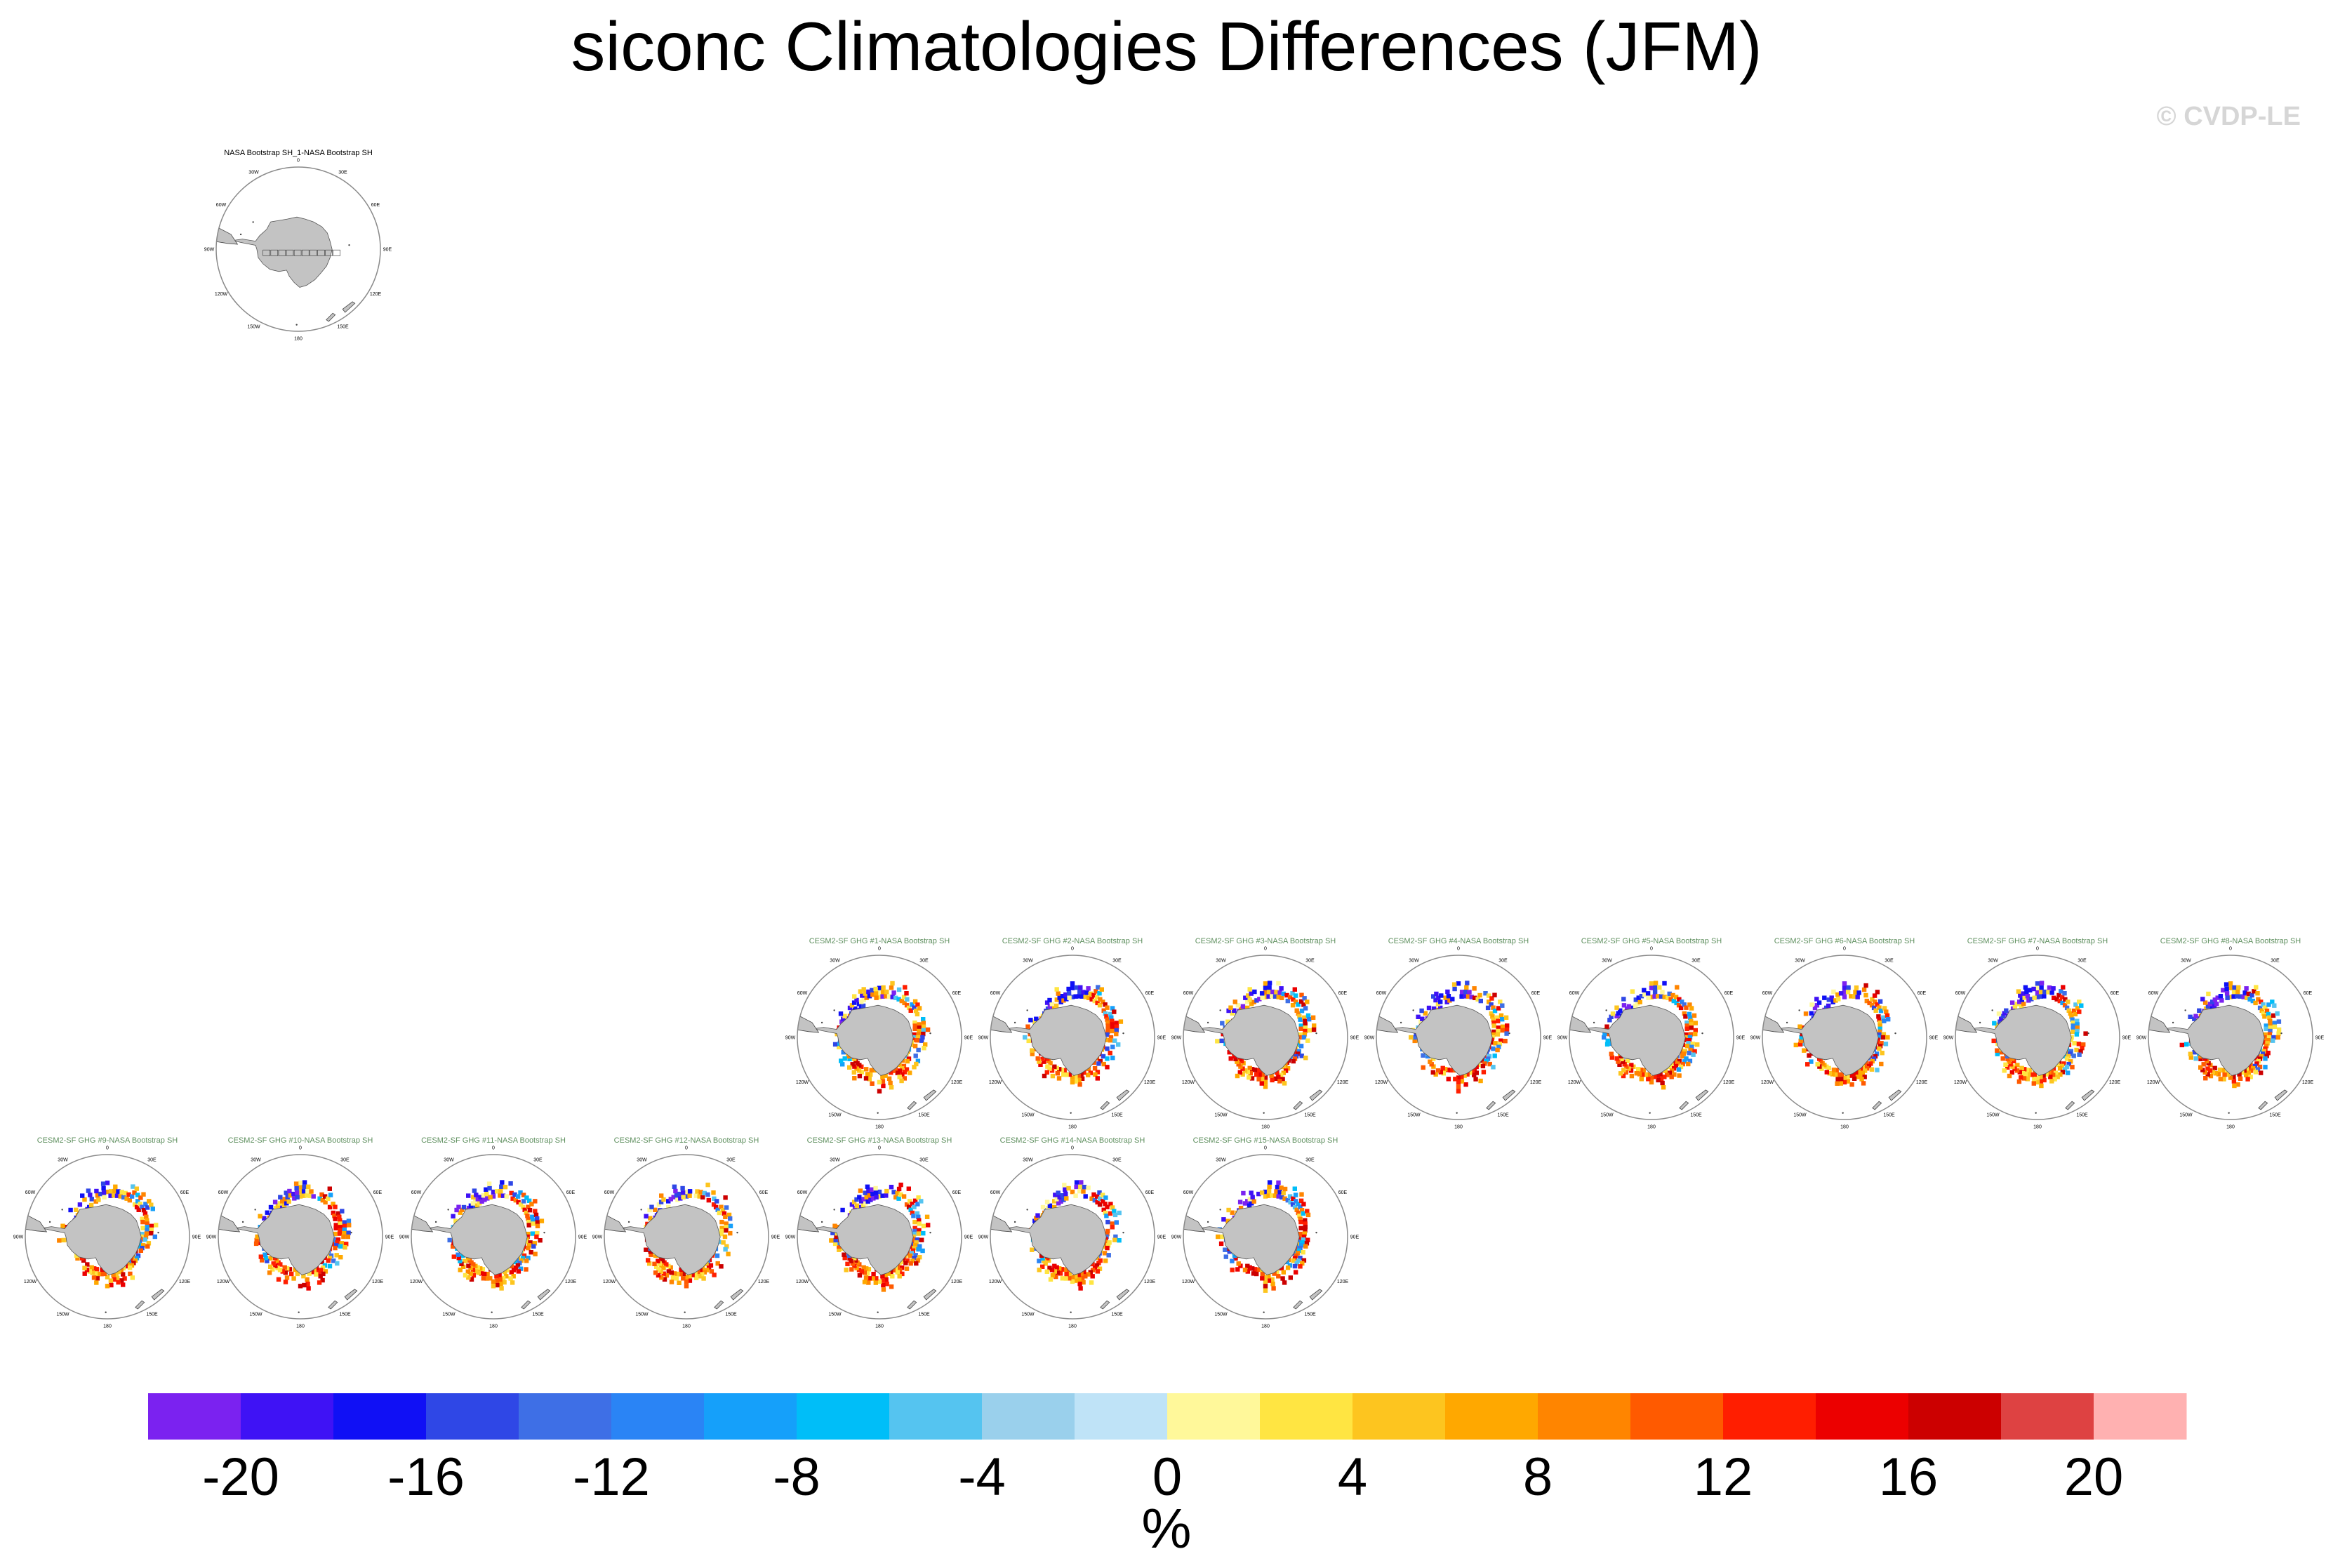 The width and height of the screenshot is (2333, 1568). What do you see at coordinates (731, 1160) in the screenshot?
I see `longitude-label: 30E` at bounding box center [731, 1160].